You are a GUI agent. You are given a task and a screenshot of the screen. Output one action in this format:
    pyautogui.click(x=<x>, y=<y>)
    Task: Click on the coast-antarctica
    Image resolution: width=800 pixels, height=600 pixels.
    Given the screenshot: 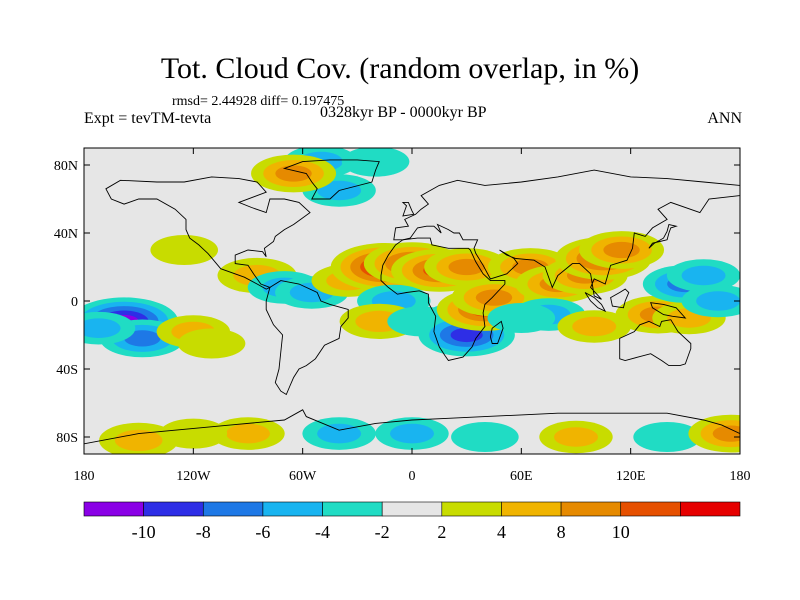 What is the action you would take?
    pyautogui.click(x=412, y=427)
    